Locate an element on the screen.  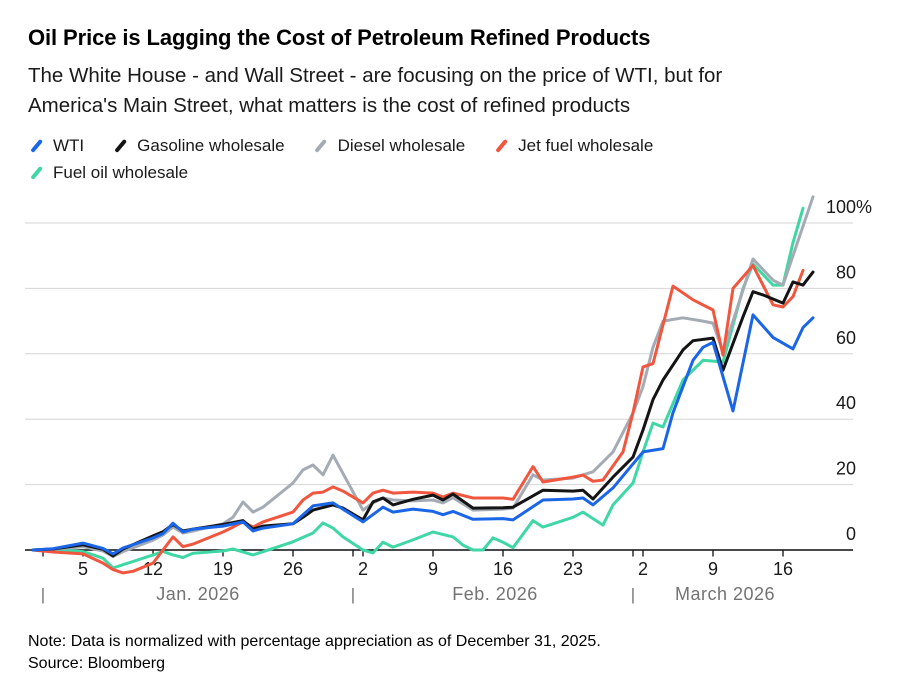
legend-item-wti: WTI is located at coordinates (56, 146).